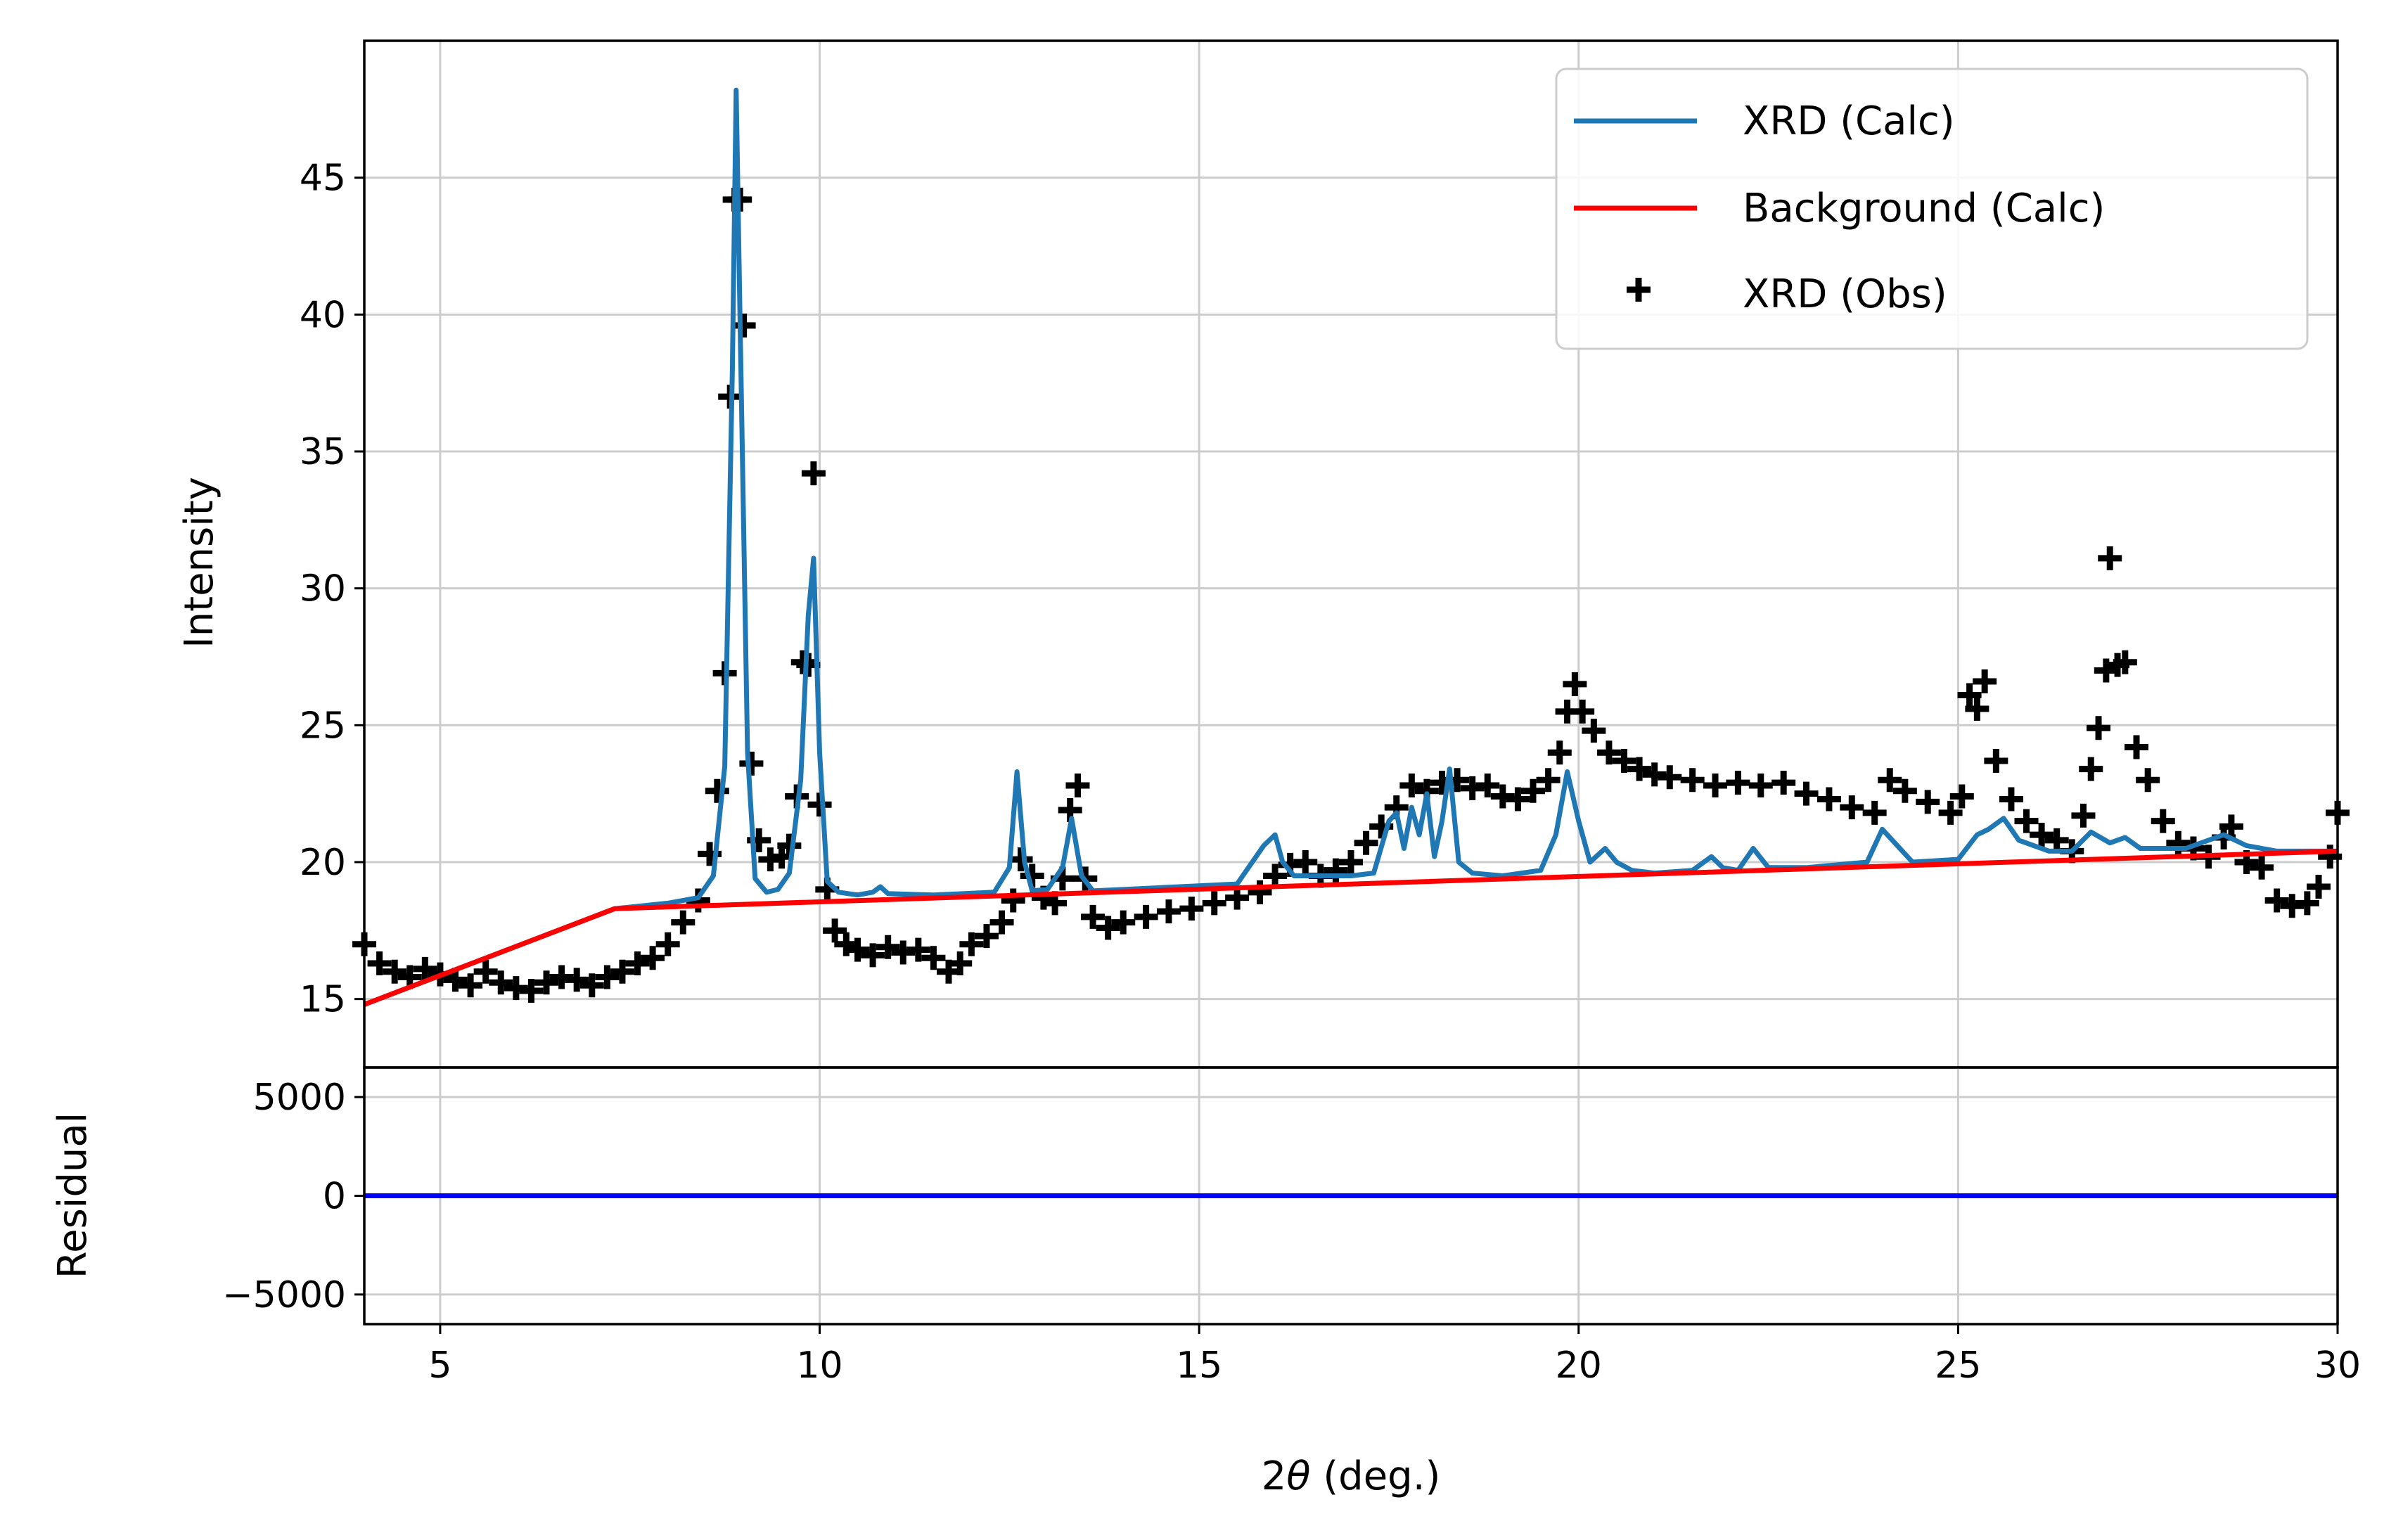 This screenshot has height=1540, width=2403. I want to click on legend: XRD (Calc) Background (Calc) XRD (Obs), so click(1932, 209).